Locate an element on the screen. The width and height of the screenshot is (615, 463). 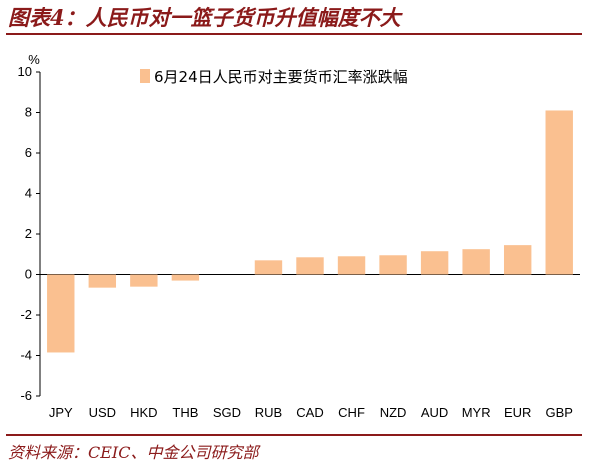
x-tick-label: AUD is located at coordinates (434, 412).